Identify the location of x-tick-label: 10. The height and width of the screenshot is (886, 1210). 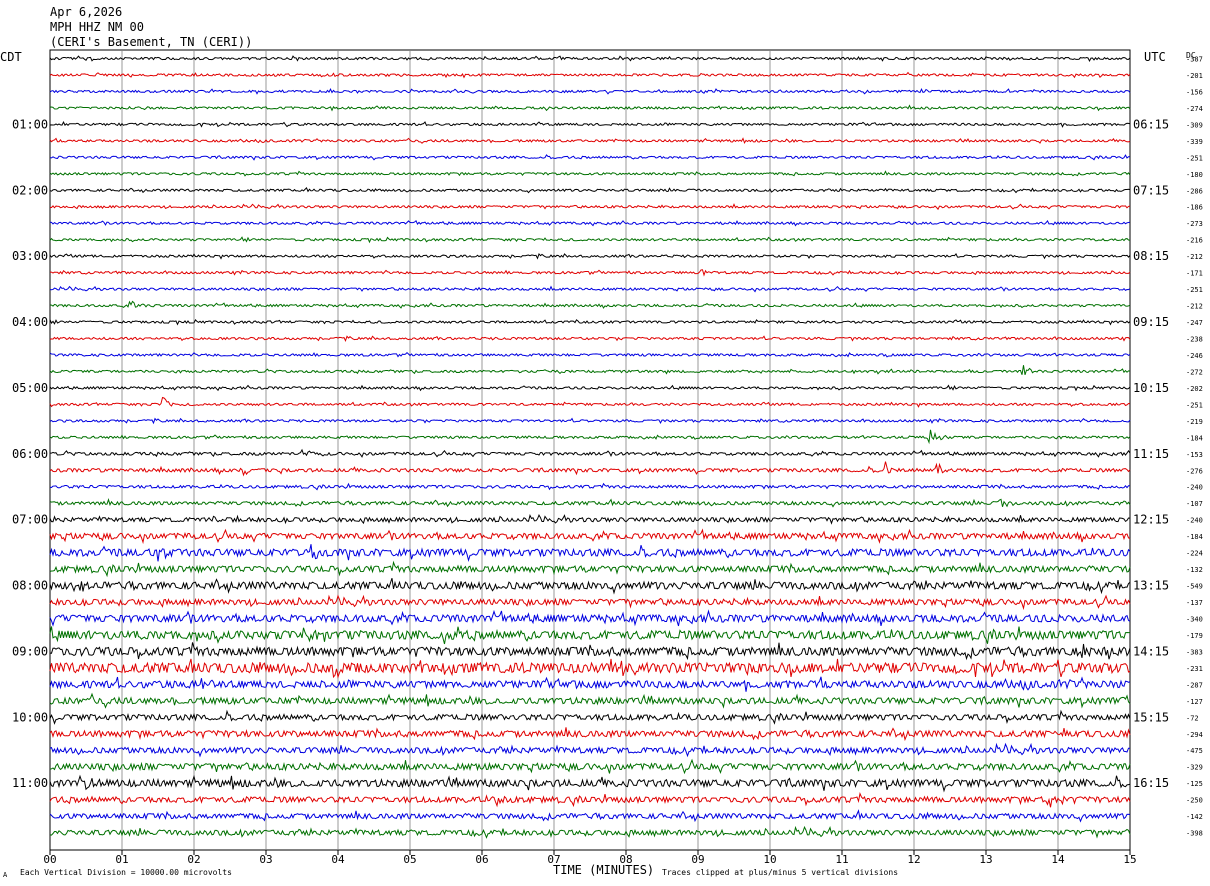
(769, 859).